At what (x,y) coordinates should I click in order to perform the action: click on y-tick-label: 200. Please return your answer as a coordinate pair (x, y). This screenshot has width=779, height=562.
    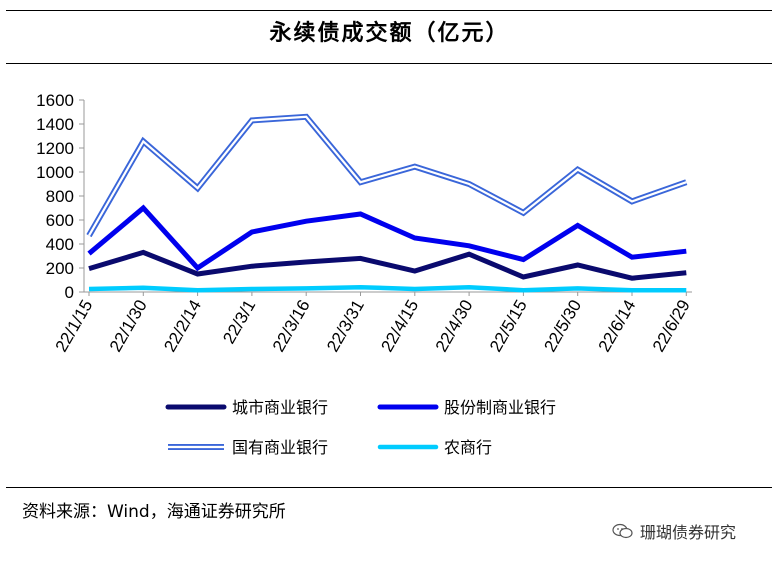
    Looking at the image, I should click on (60, 268).